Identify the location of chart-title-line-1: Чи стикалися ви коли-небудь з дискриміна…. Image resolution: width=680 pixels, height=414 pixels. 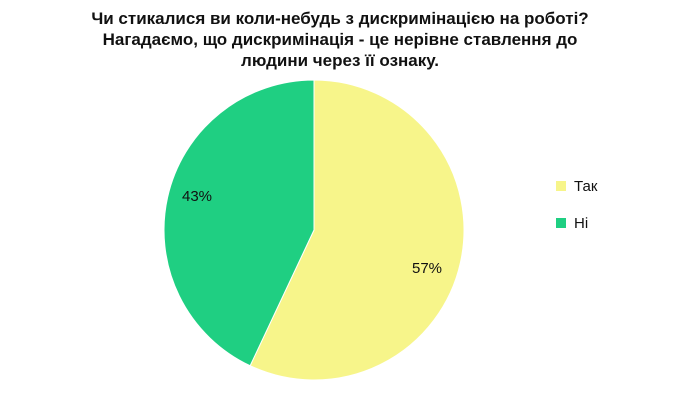
(340, 18).